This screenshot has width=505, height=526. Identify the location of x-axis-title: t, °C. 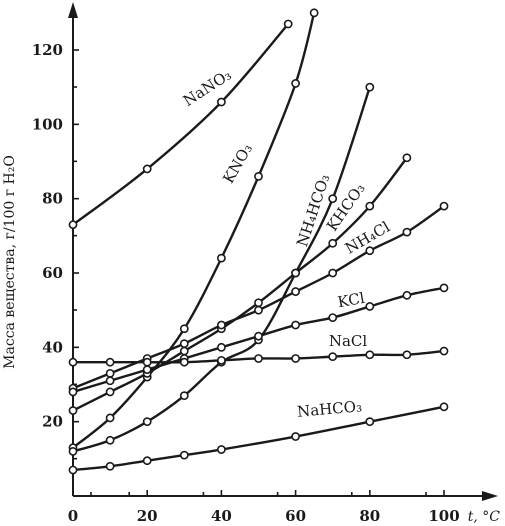
(484, 517).